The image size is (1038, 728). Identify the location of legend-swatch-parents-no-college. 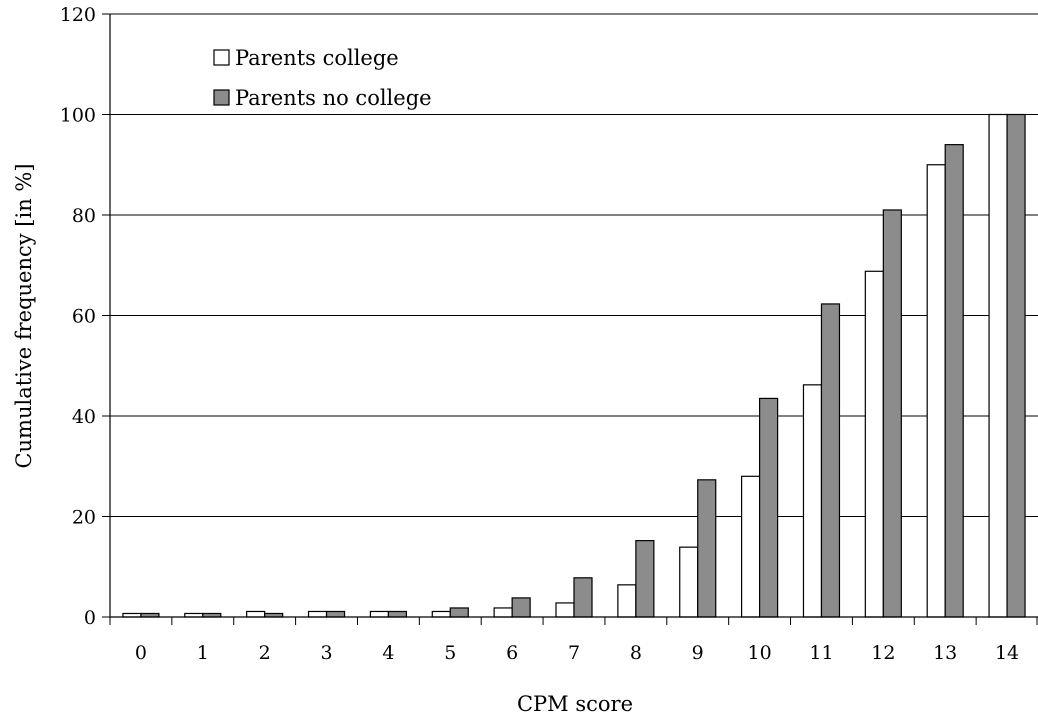
(221, 97).